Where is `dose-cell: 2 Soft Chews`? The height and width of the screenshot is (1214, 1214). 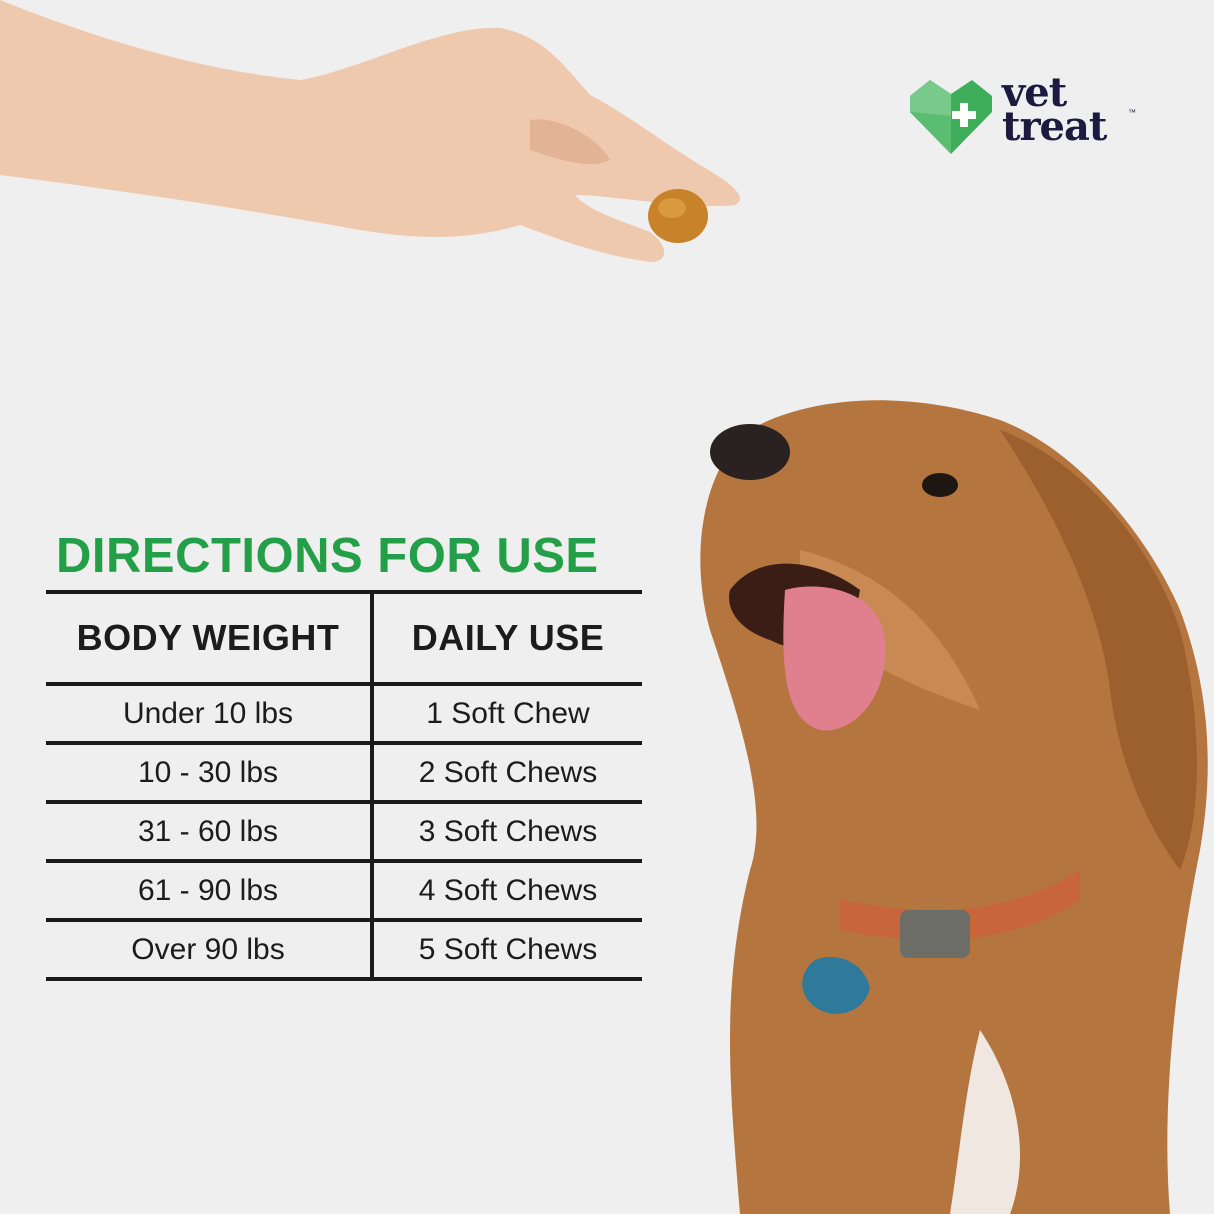
dose-cell: 2 Soft Chews is located at coordinates (508, 772).